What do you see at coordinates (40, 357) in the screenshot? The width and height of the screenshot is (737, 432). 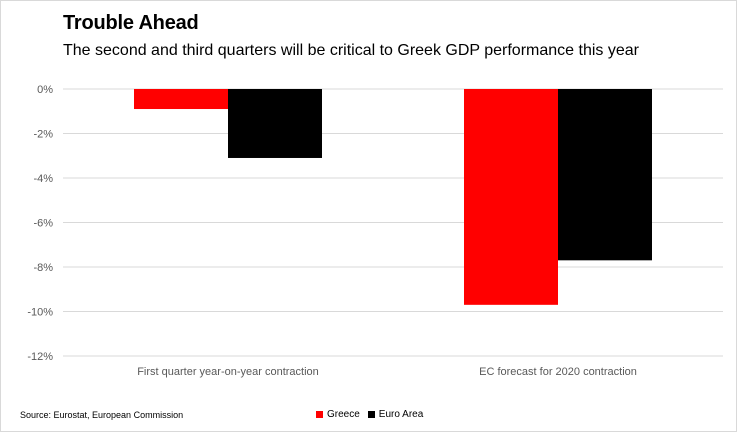 I see `y-tick-label: -12%` at bounding box center [40, 357].